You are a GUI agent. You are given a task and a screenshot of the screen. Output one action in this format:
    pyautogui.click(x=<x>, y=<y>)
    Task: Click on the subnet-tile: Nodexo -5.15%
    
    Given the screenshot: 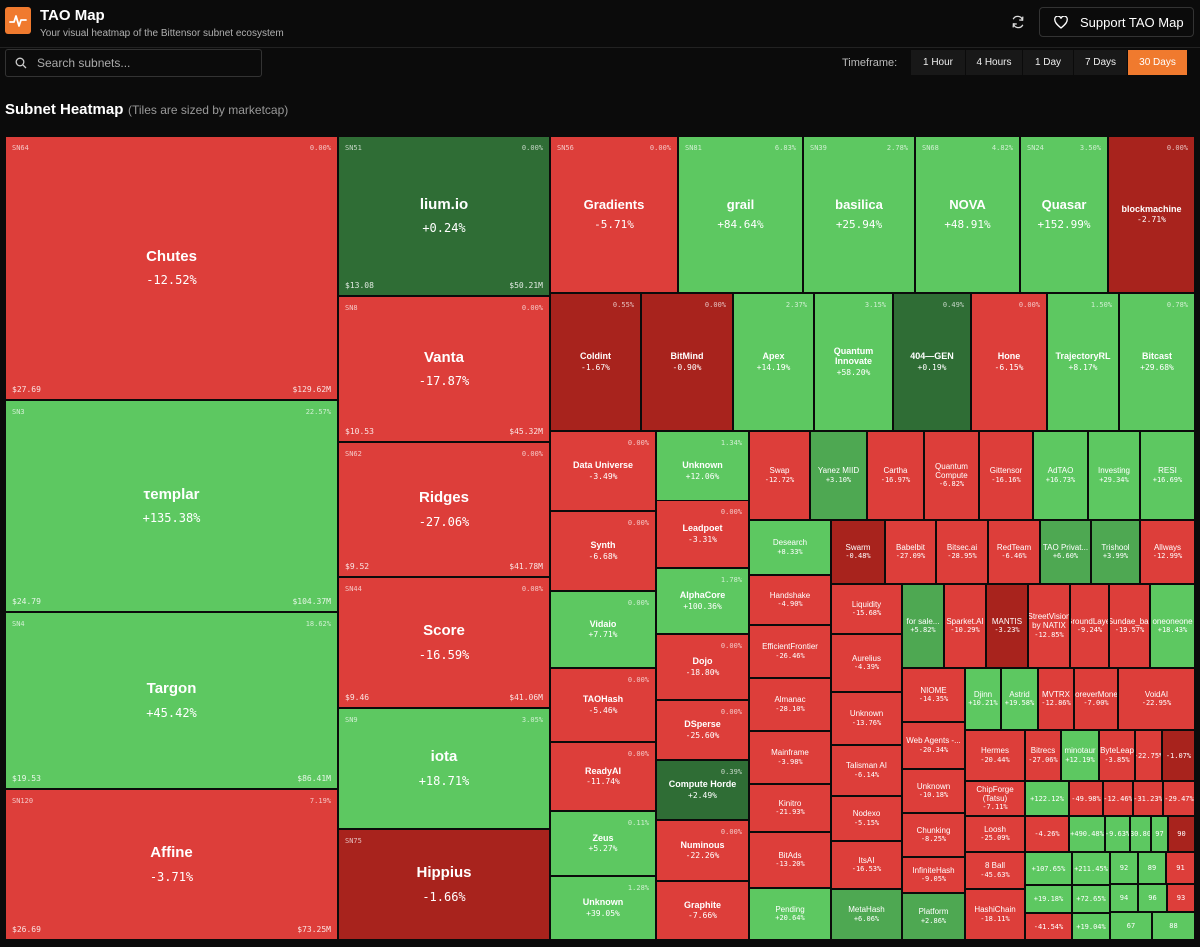 What is the action you would take?
    pyautogui.click(x=866, y=818)
    